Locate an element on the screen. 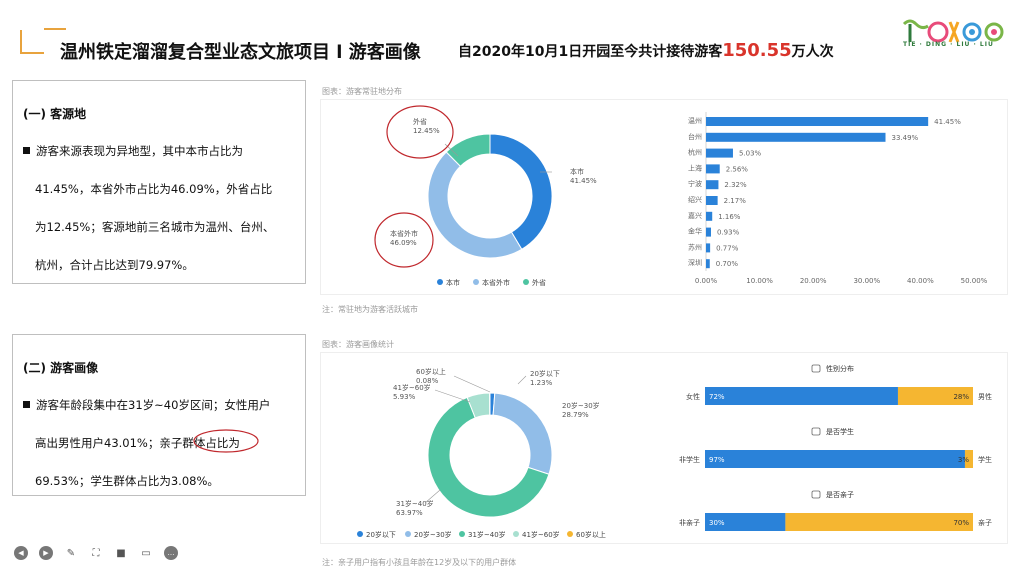 The height and width of the screenshot is (576, 1024). chart1-note: 注：常驻地为游客活跃城市 is located at coordinates (370, 309).